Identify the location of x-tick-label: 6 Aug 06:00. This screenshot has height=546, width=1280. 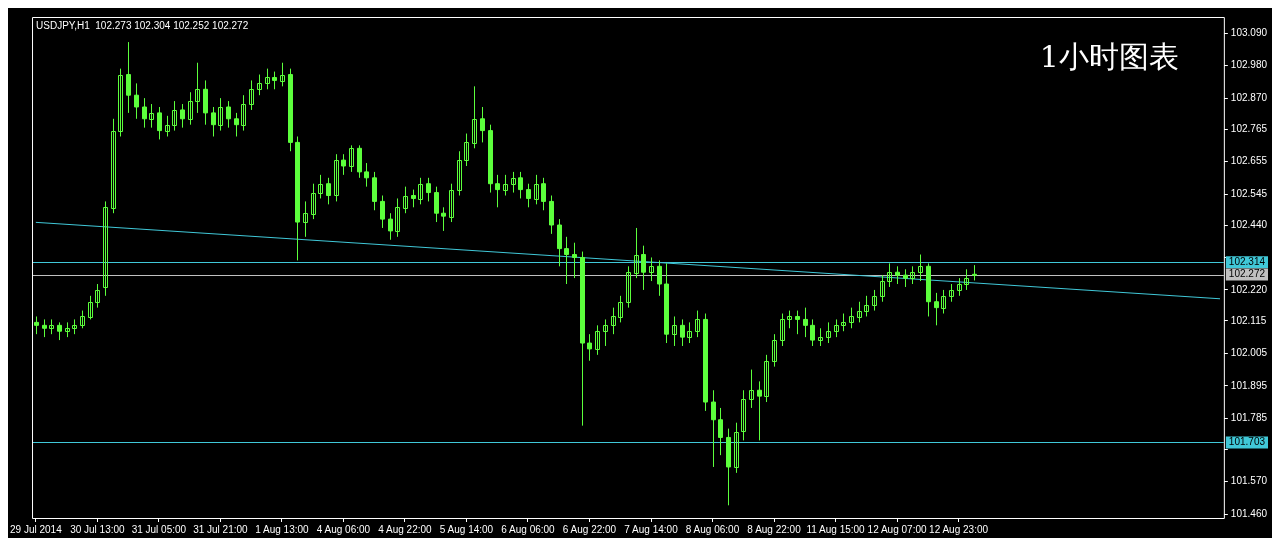
(528, 529).